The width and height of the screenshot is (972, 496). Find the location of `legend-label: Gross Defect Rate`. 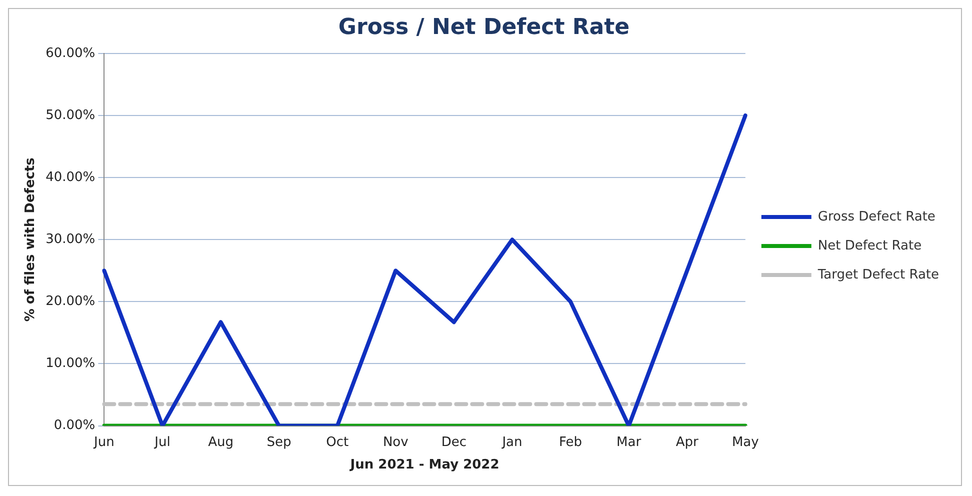

legend-label: Gross Defect Rate is located at coordinates (877, 216).